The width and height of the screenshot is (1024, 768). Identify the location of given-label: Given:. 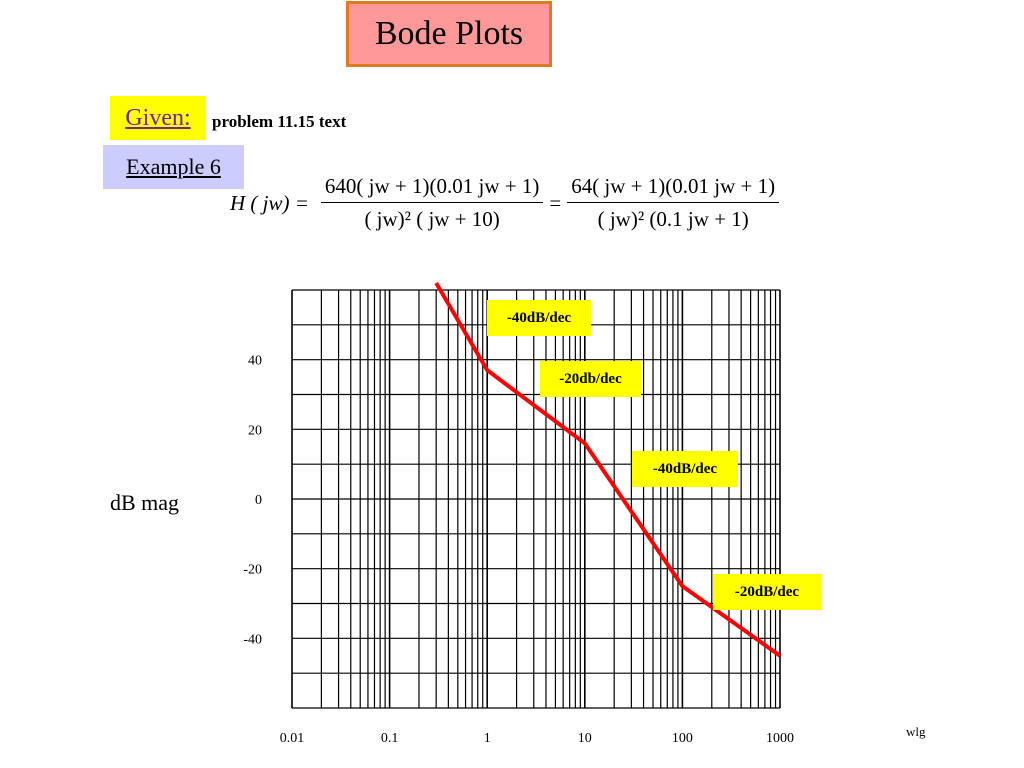
(158, 118).